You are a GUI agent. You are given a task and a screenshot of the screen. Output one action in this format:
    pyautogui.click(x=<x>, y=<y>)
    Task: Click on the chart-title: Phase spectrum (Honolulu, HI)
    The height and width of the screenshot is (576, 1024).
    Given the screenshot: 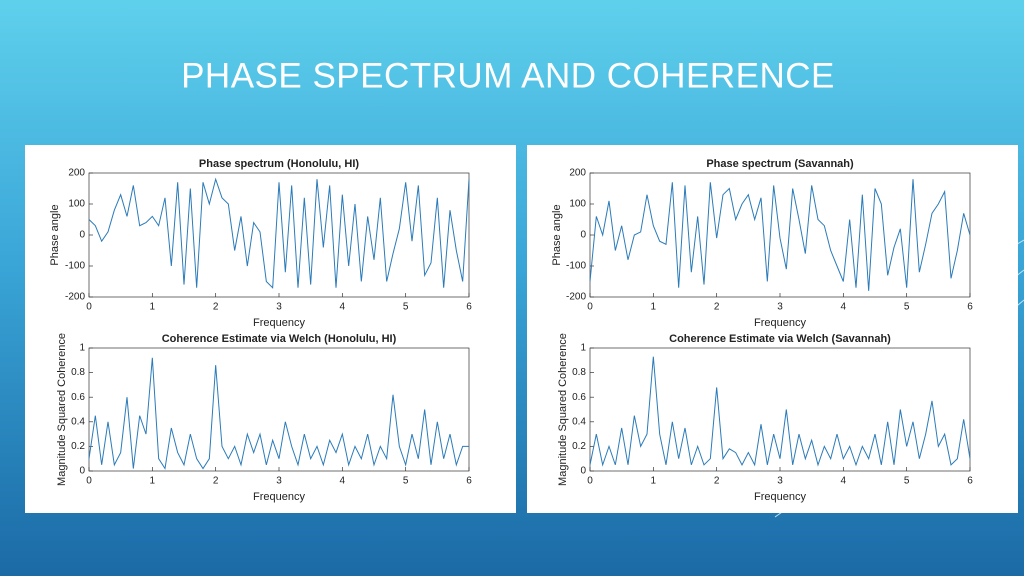 What is the action you would take?
    pyautogui.click(x=279, y=164)
    